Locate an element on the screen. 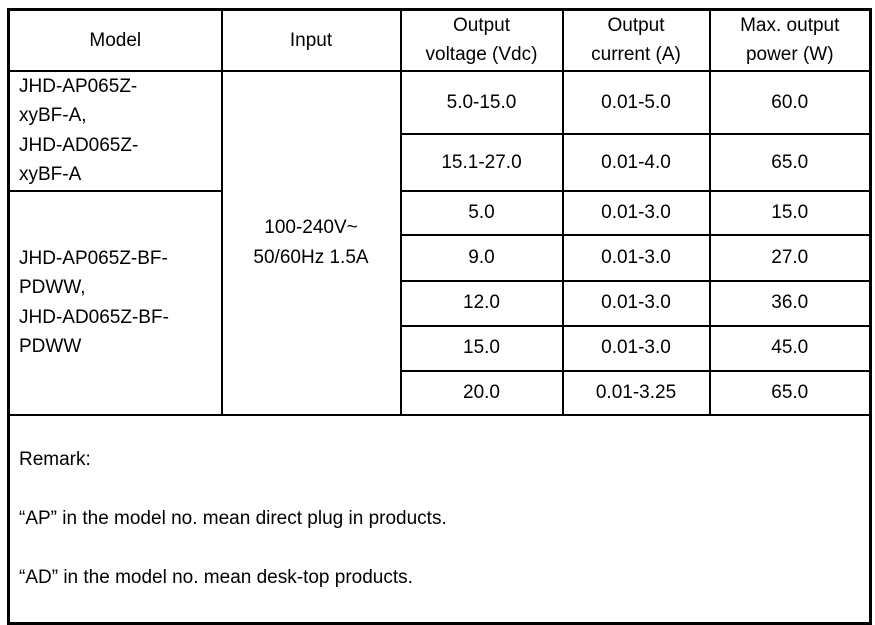 The height and width of the screenshot is (625, 875). table-row: 20.0 0.01-3.25 65.0 is located at coordinates (440, 392).